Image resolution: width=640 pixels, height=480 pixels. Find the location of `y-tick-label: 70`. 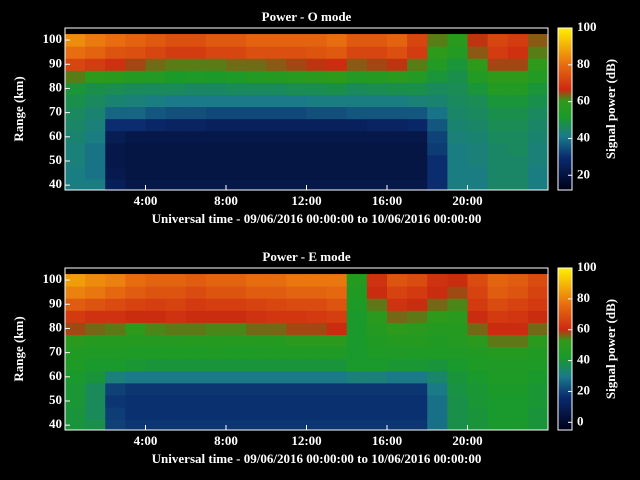

y-tick-label: 70 is located at coordinates (55, 351).